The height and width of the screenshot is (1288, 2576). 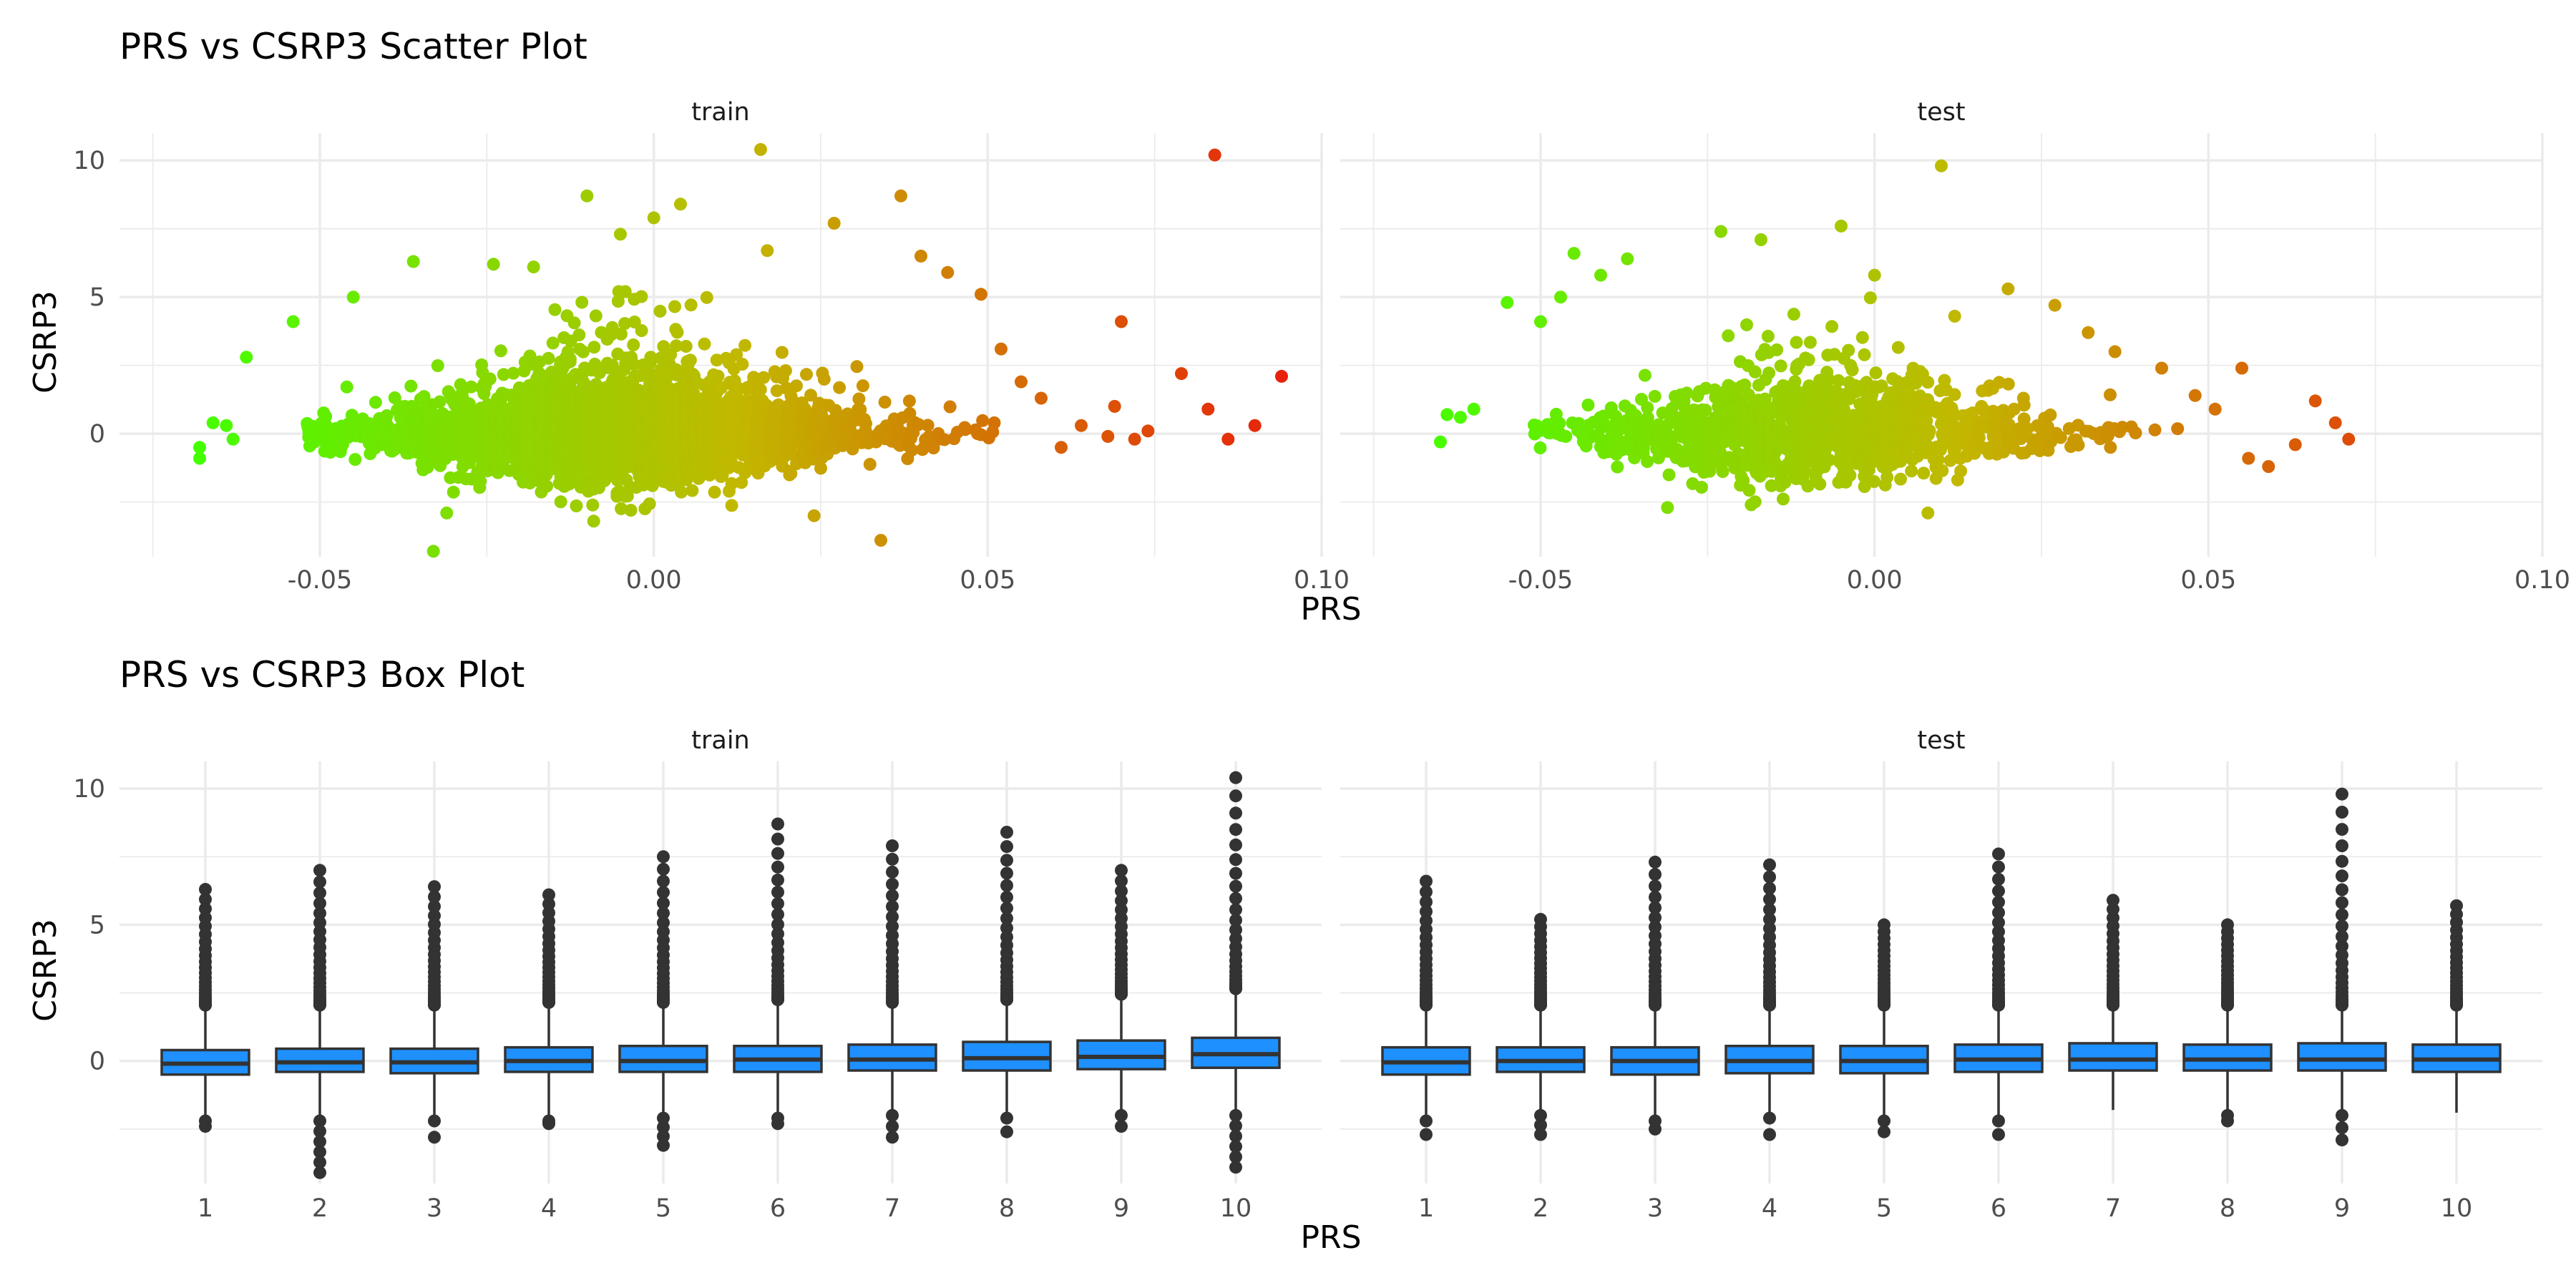 What do you see at coordinates (549, 1208) in the screenshot?
I see `boxplot-x-tick-label: 4` at bounding box center [549, 1208].